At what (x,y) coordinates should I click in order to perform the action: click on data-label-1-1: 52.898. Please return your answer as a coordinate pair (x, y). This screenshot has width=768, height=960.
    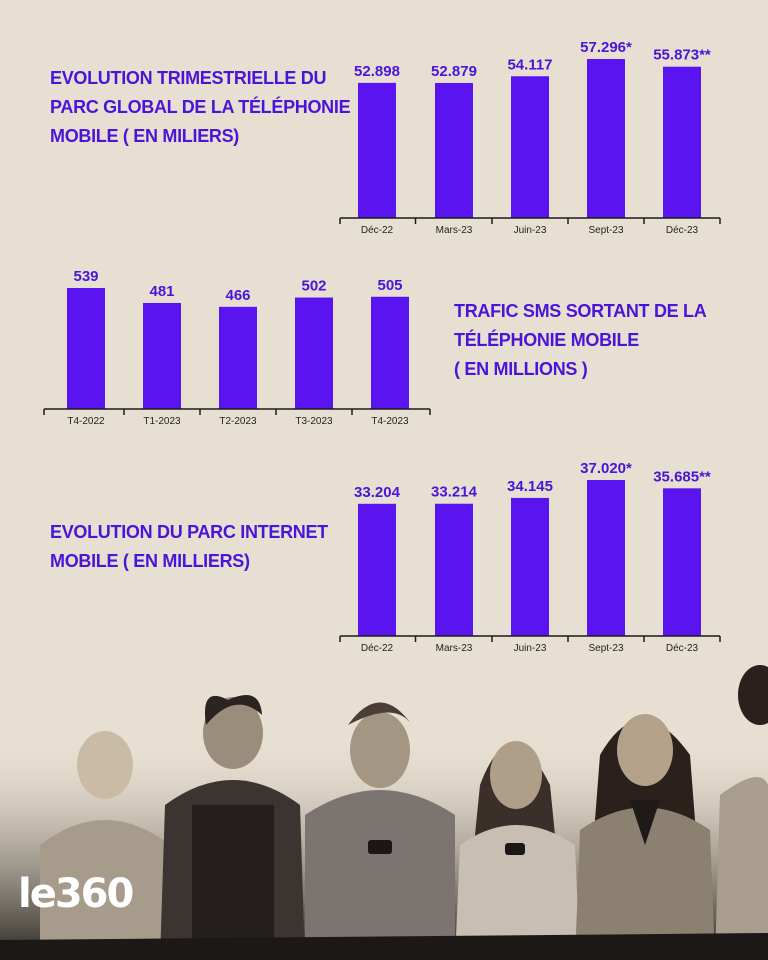
    Looking at the image, I should click on (377, 71).